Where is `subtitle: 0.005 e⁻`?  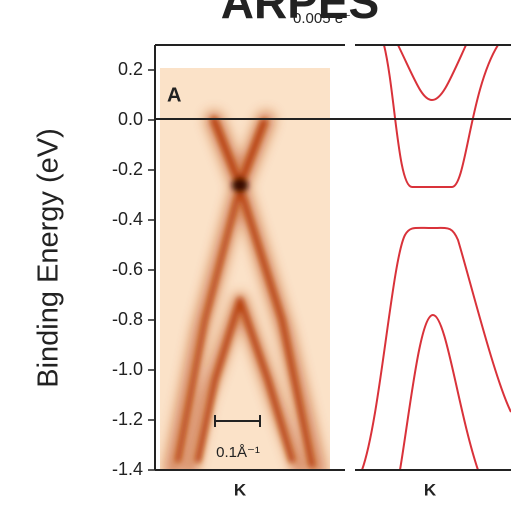 subtitle: 0.005 e⁻ is located at coordinates (322, 18).